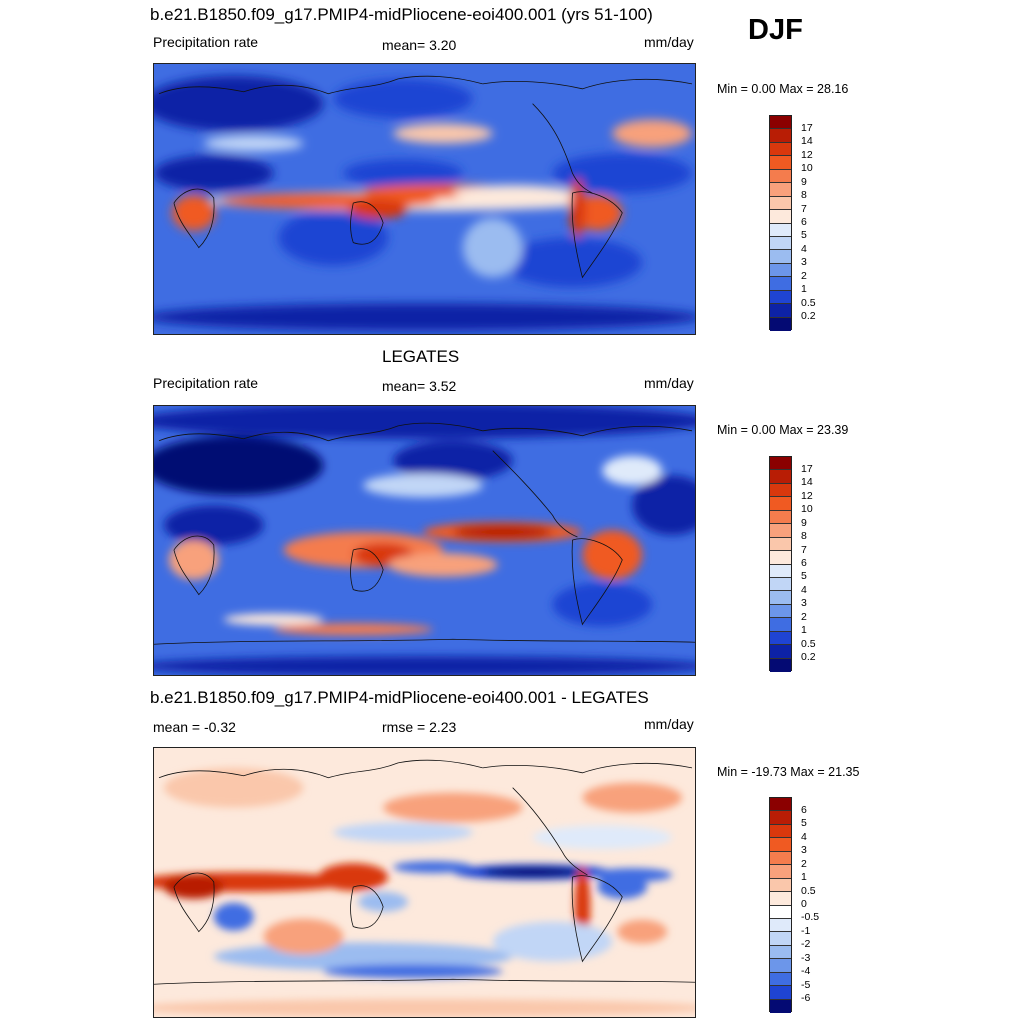 The height and width of the screenshot is (1024, 1024). What do you see at coordinates (783, 89) in the screenshot?
I see `panel-1-minmax-label: Min = 0.00 Max = 28.16` at bounding box center [783, 89].